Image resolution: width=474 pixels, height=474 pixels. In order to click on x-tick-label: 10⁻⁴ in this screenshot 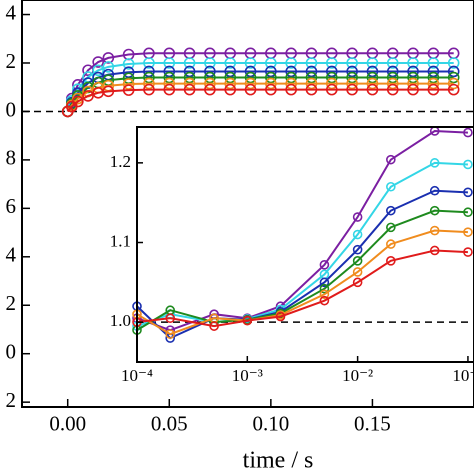, I will do `click(137, 375)`.